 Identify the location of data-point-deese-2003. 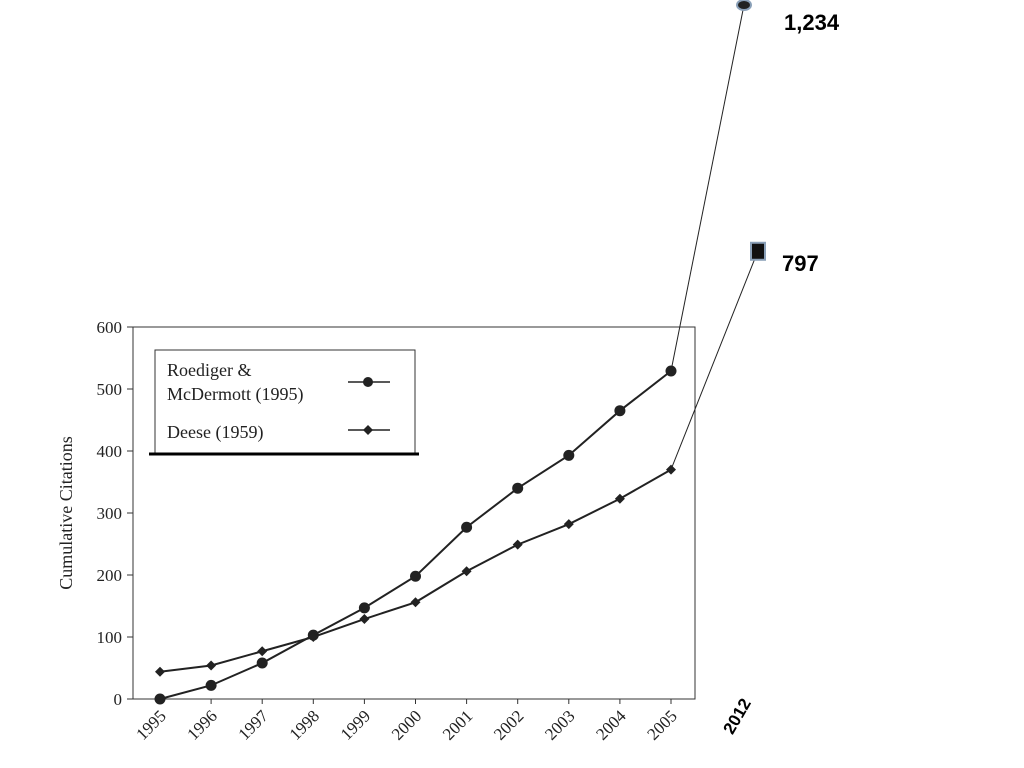
(568, 524).